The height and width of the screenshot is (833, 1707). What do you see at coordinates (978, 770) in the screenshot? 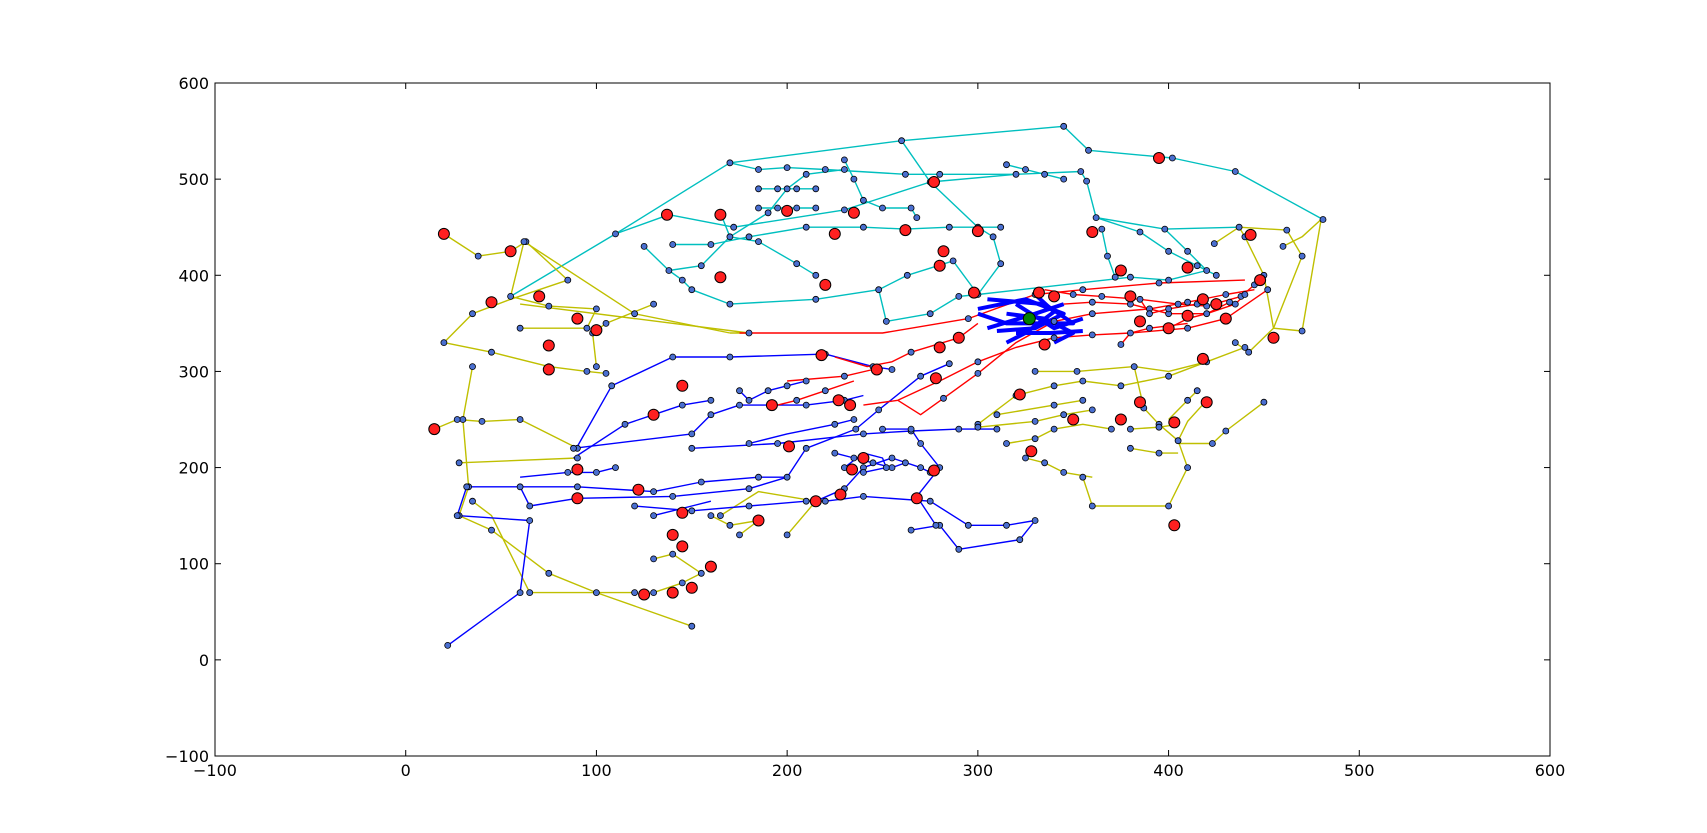
I see `x-tick-label: 300` at bounding box center [978, 770].